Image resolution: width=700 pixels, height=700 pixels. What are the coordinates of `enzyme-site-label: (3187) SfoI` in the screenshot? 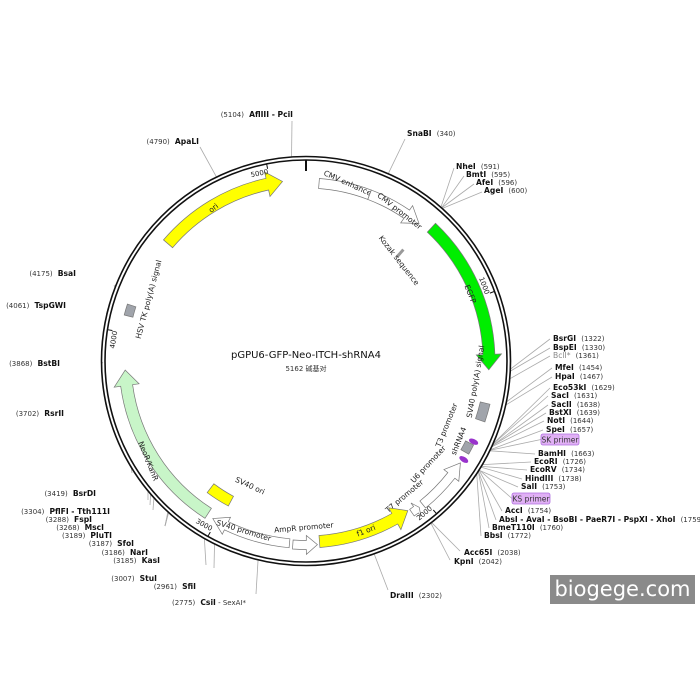 It's located at (111, 540).